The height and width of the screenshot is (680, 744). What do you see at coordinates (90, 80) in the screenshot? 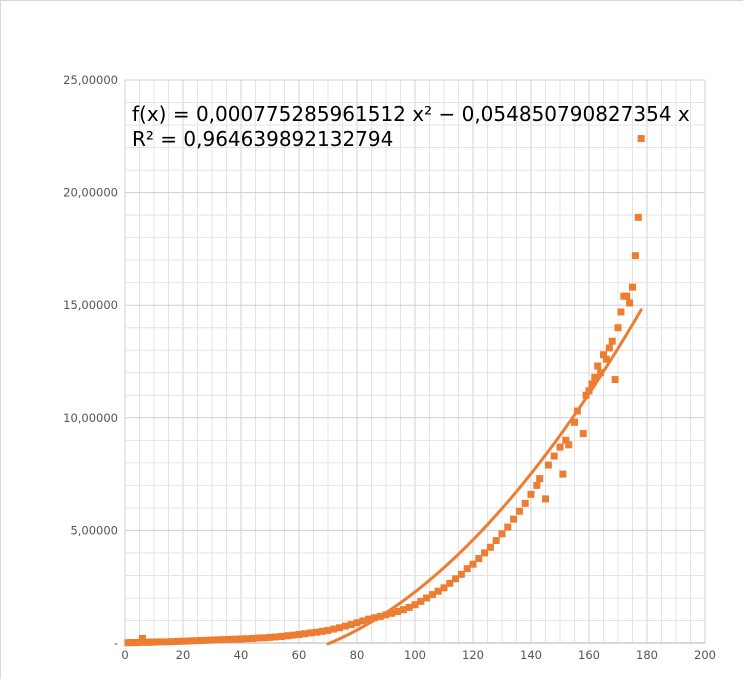
I see `y-tick-label: 25,00000` at bounding box center [90, 80].